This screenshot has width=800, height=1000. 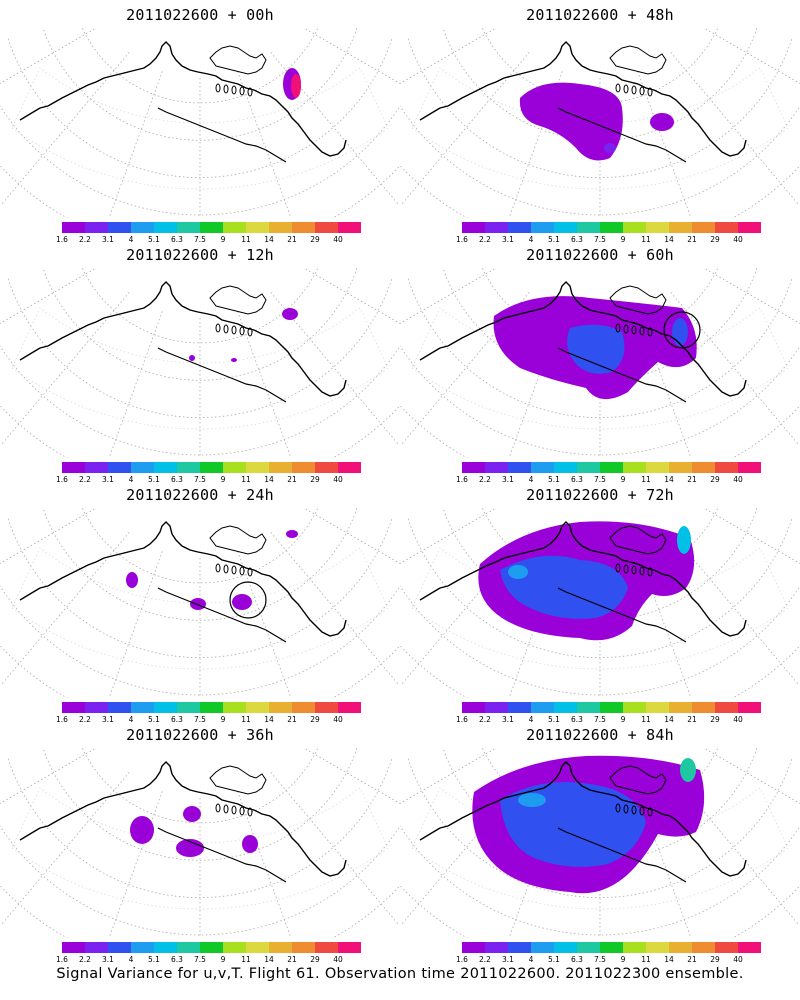 What do you see at coordinates (462, 959) in the screenshot?
I see `color-bar-label: 1.6` at bounding box center [462, 959].